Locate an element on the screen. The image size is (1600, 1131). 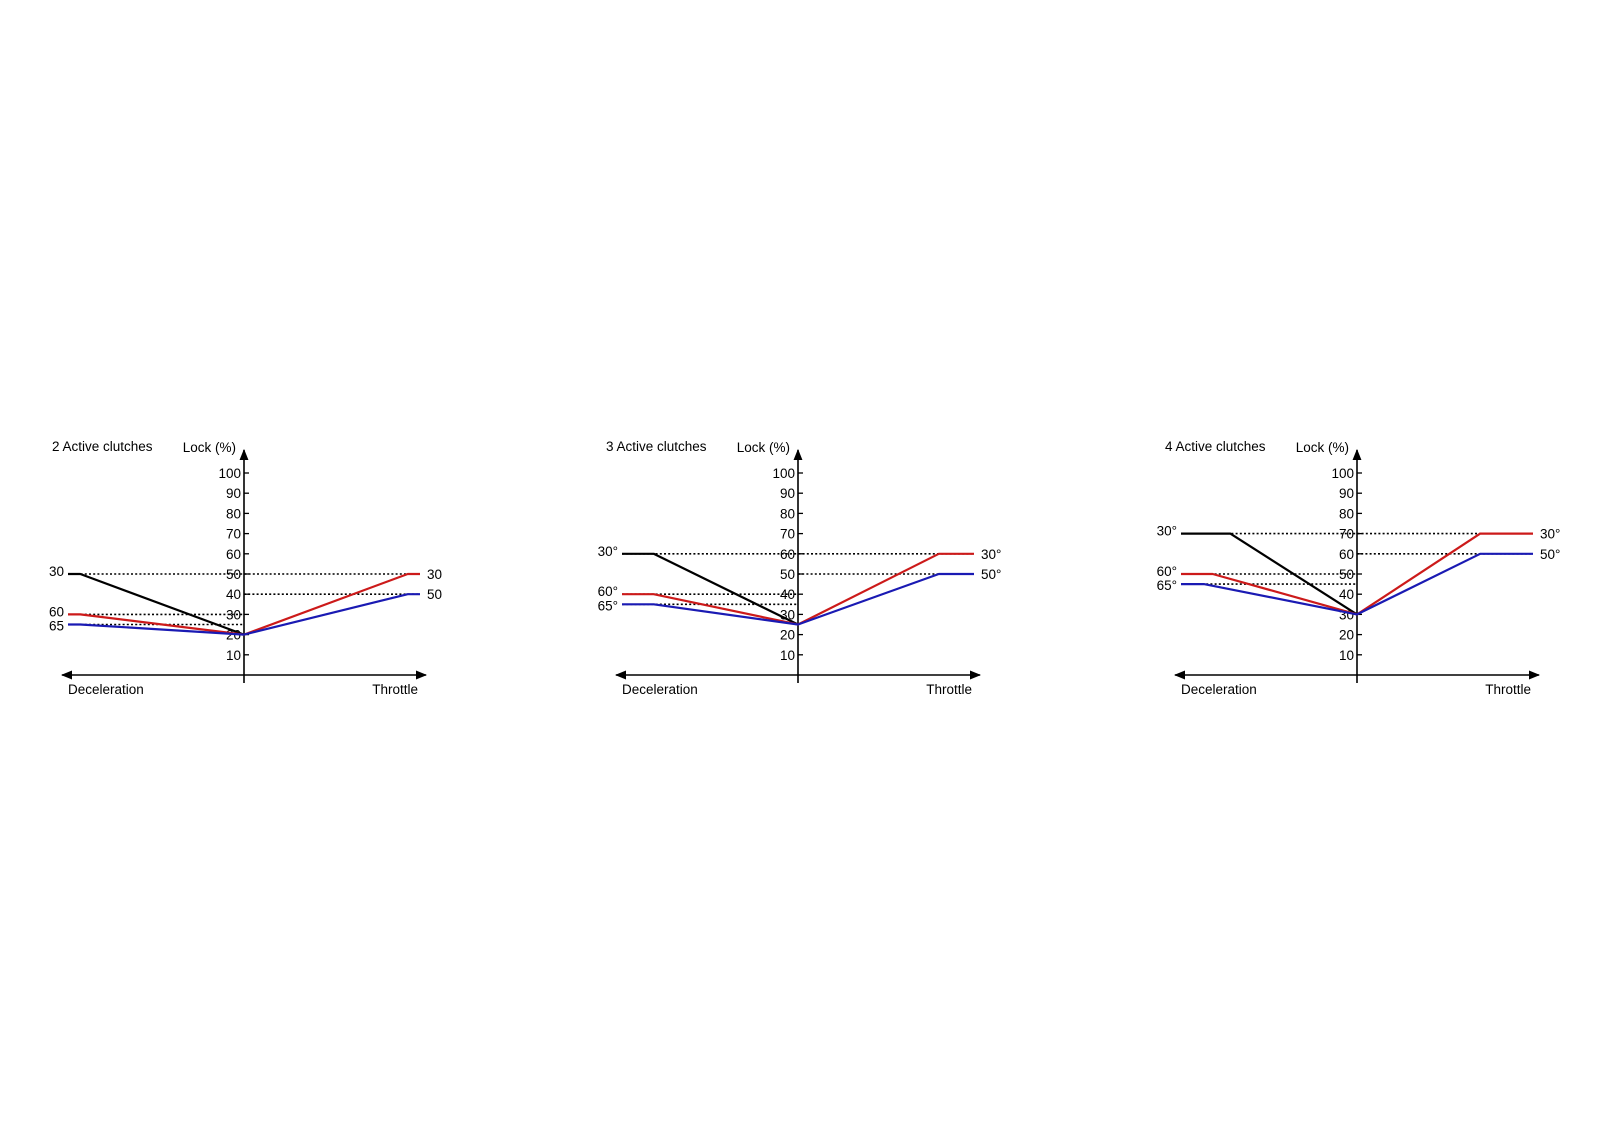
series-end-label: 50 is located at coordinates (434, 594).